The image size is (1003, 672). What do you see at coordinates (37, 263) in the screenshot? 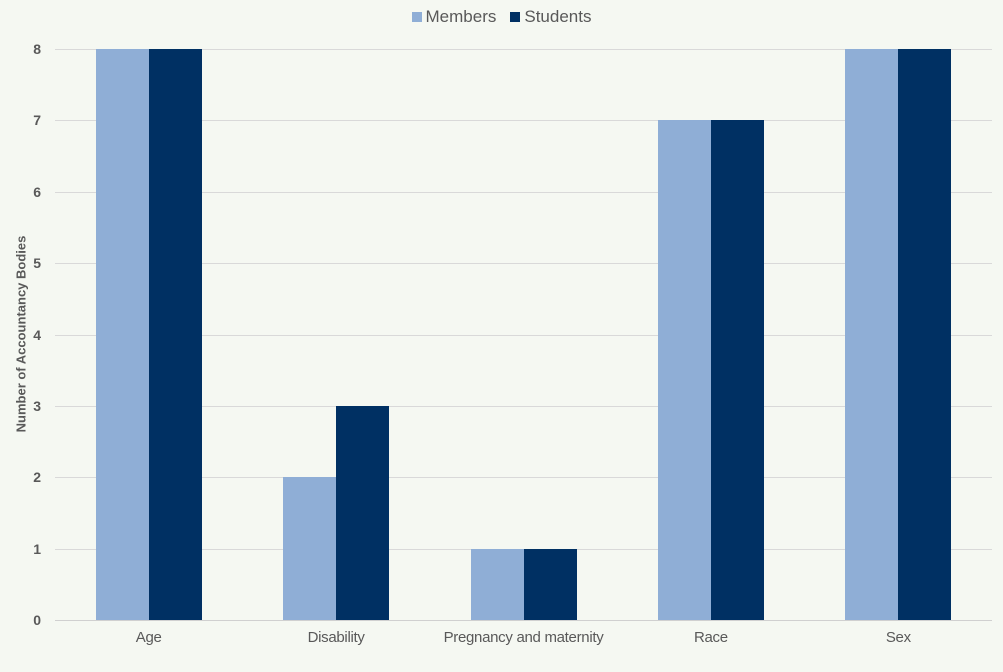
I see `y-tick-label: 5` at bounding box center [37, 263].